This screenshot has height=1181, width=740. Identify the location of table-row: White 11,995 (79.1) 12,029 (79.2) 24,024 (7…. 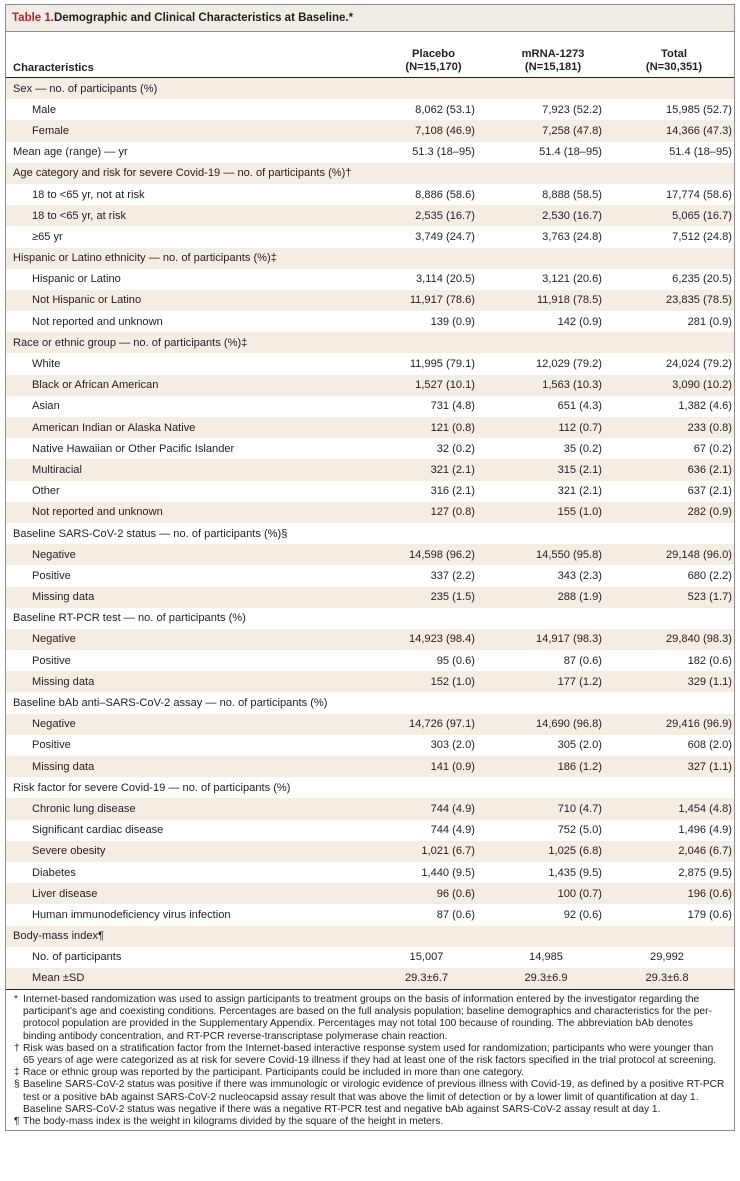
(370, 363).